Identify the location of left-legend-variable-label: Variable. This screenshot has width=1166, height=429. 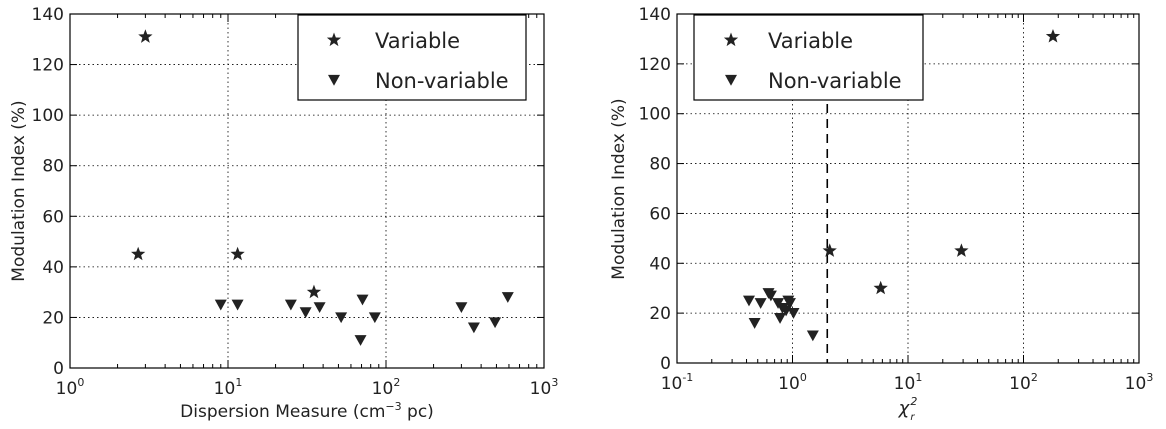
(417, 41).